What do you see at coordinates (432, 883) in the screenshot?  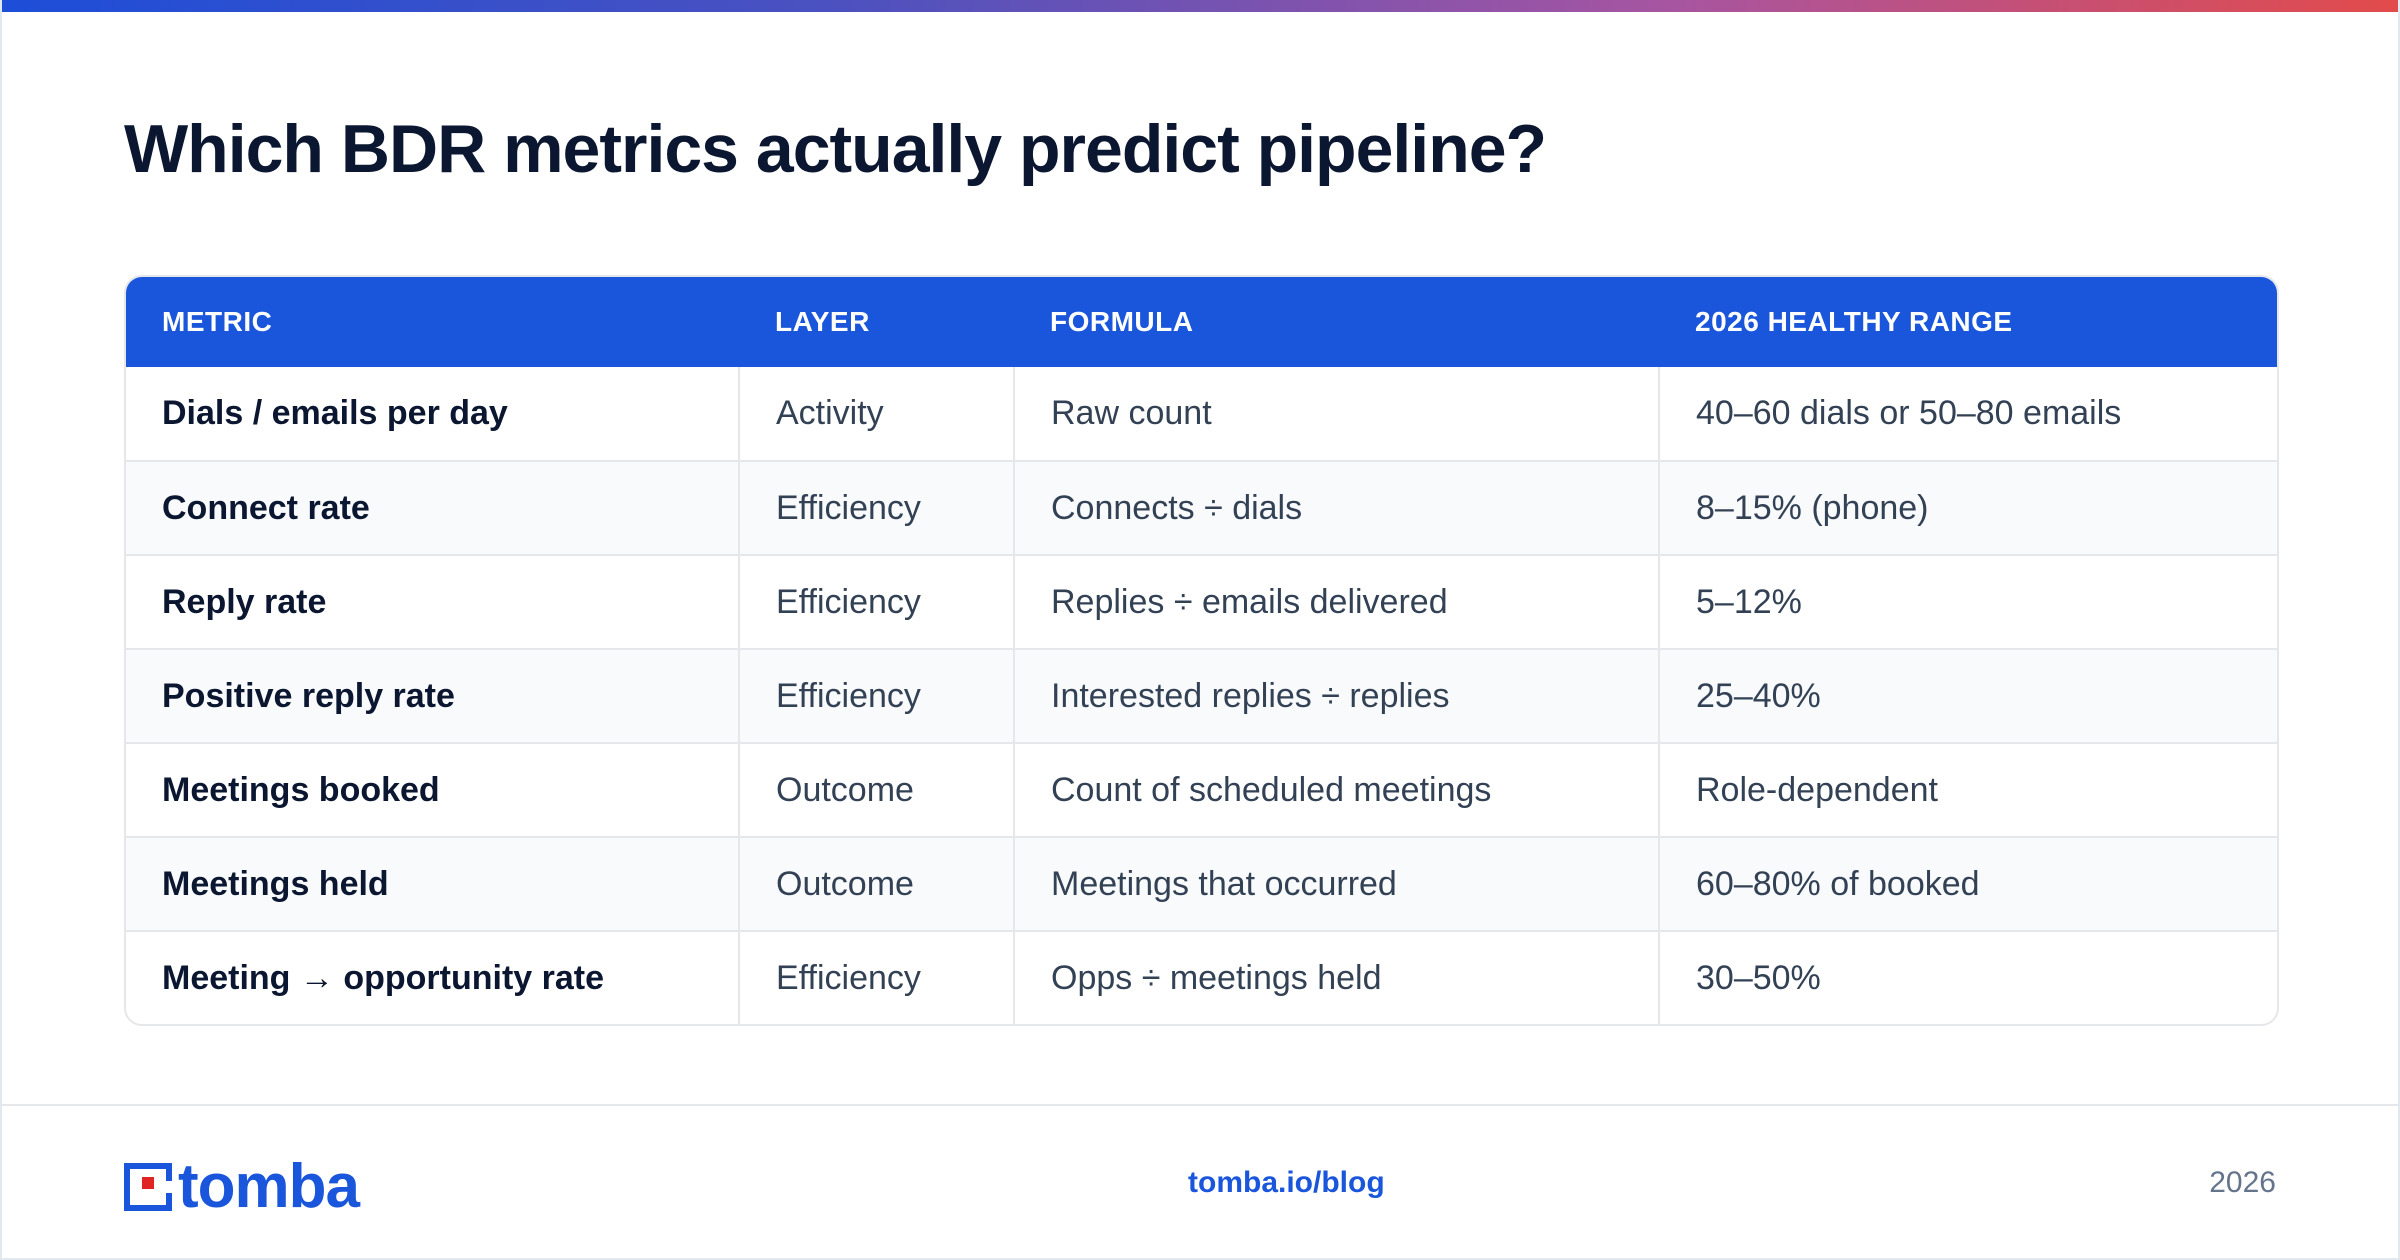 I see `metric-cell: Meetings held` at bounding box center [432, 883].